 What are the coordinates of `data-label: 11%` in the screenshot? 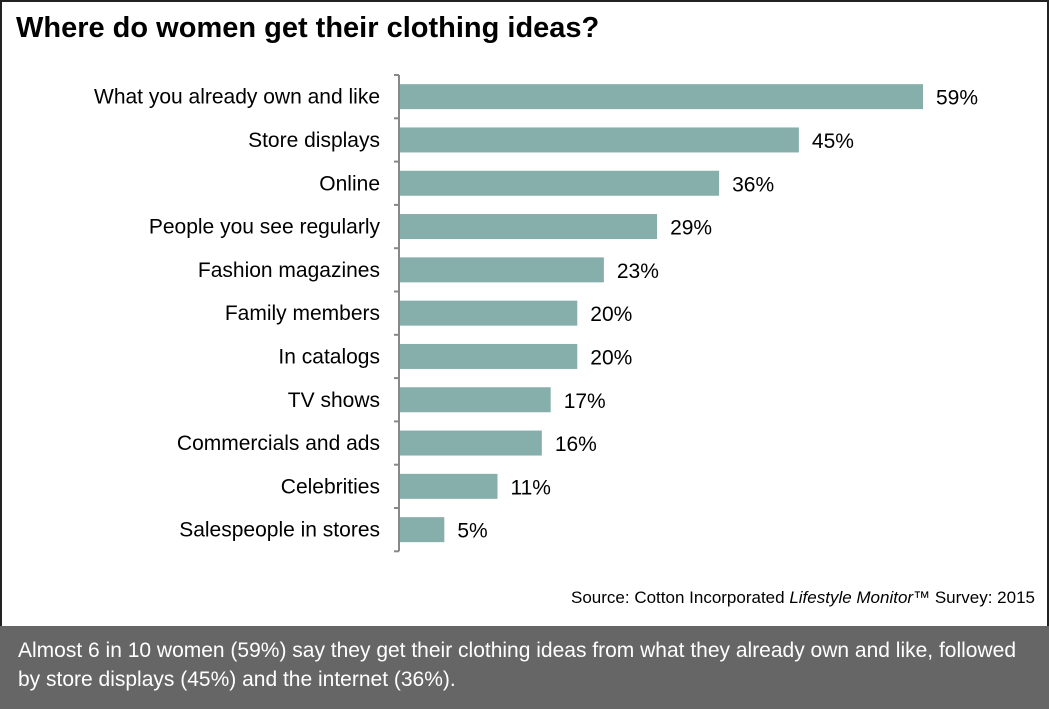 It's located at (531, 487).